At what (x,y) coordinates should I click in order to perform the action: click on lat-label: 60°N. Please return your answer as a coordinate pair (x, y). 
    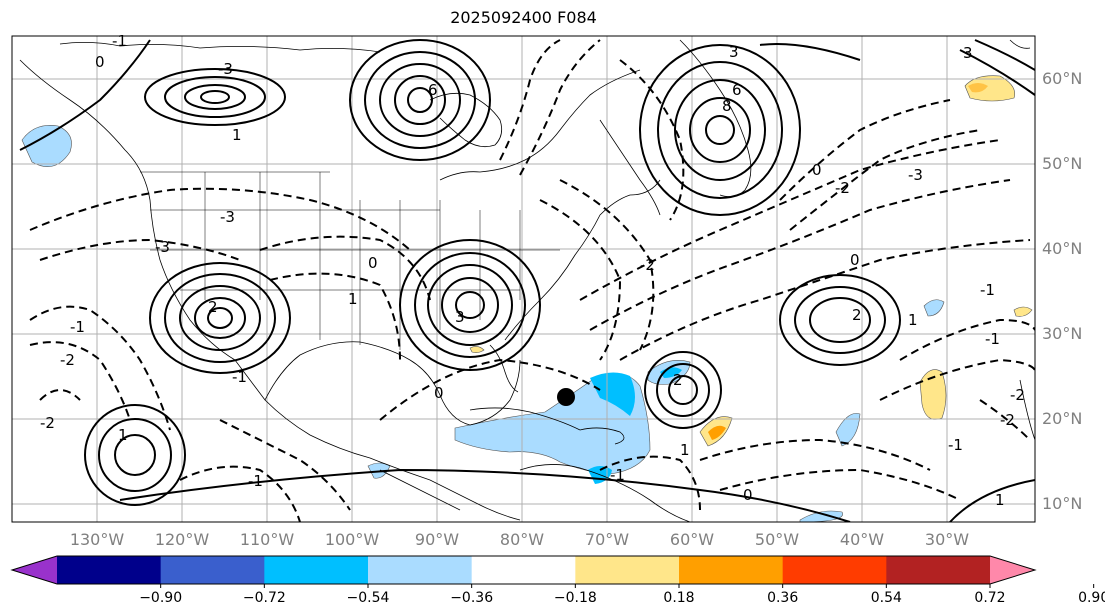
    Looking at the image, I should click on (1062, 78).